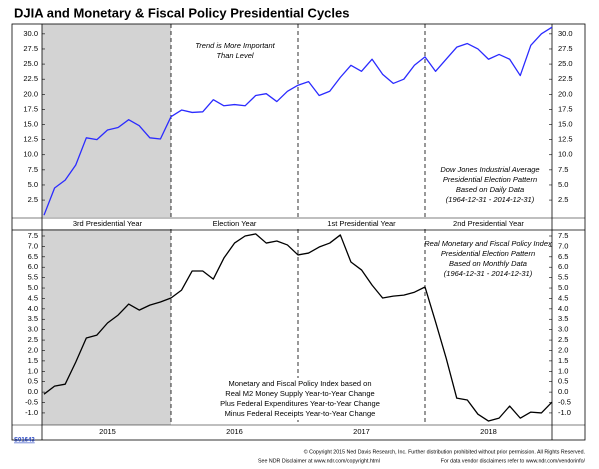 Image resolution: width=599 pixels, height=469 pixels. I want to click on annotation: Based on Daily Data, so click(490, 189).